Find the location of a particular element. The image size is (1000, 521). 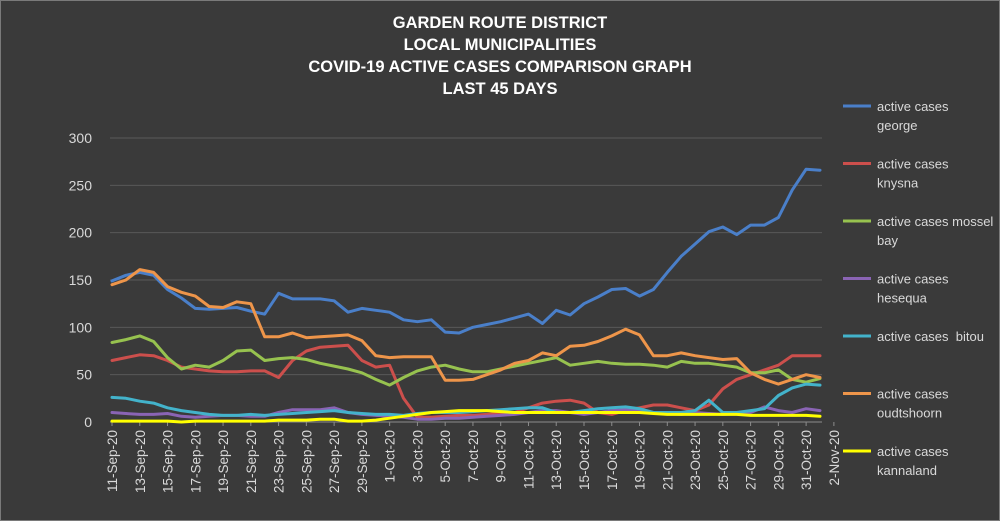

x-tick-label: 25-Sep-20 is located at coordinates (306, 461).